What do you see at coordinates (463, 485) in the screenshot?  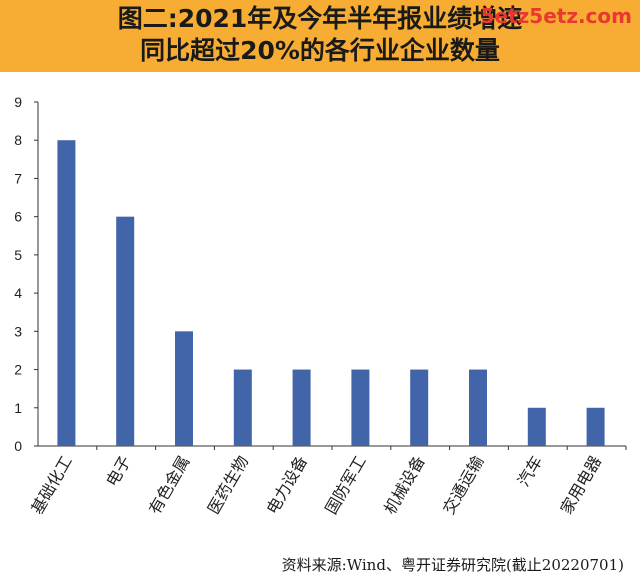 I see `x-tick-label: 交通运输` at bounding box center [463, 485].